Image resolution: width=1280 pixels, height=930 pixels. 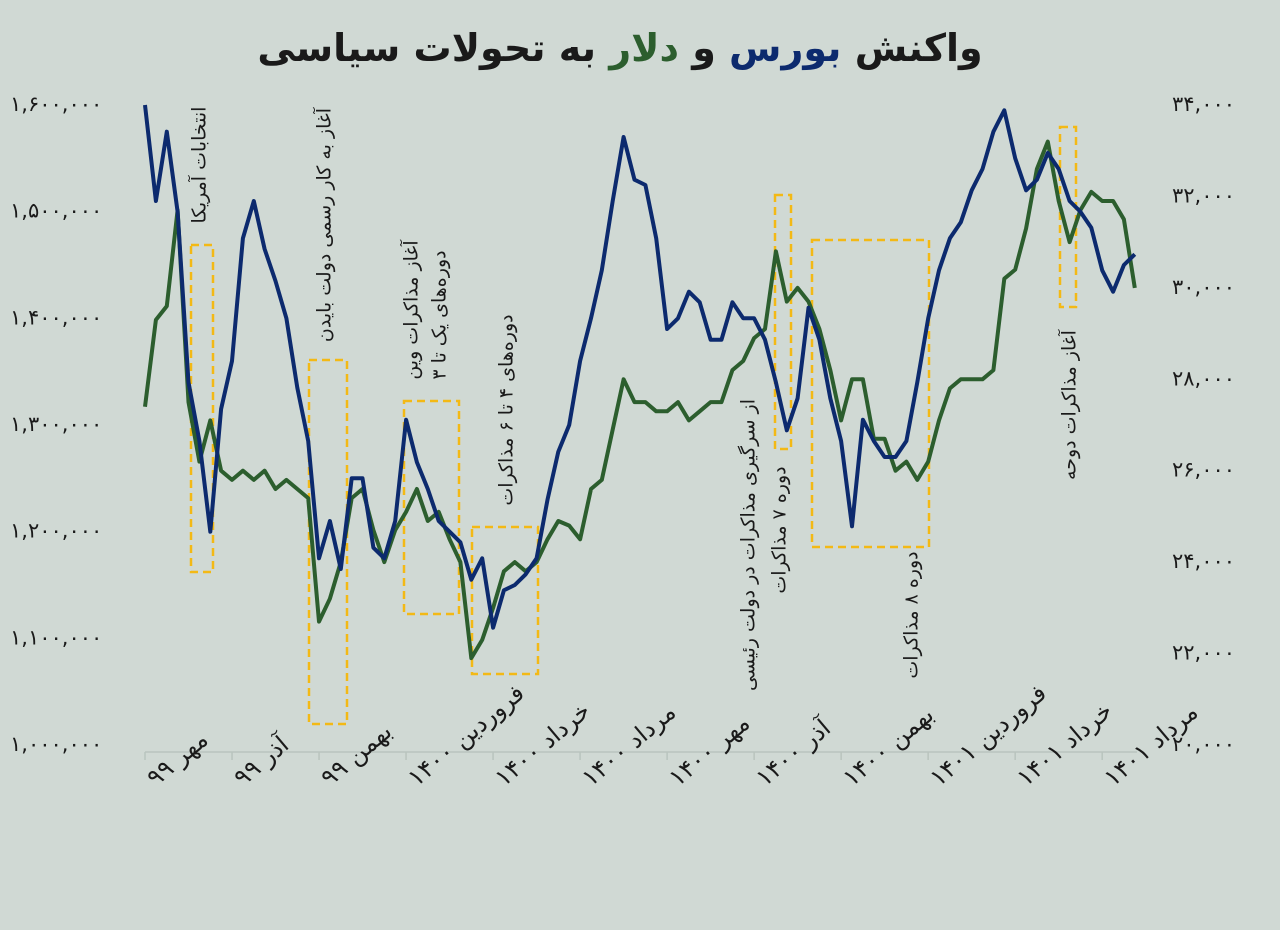 What do you see at coordinates (780, 529) in the screenshot?
I see `annotation: دوره ۷ مذاکرات` at bounding box center [780, 529].